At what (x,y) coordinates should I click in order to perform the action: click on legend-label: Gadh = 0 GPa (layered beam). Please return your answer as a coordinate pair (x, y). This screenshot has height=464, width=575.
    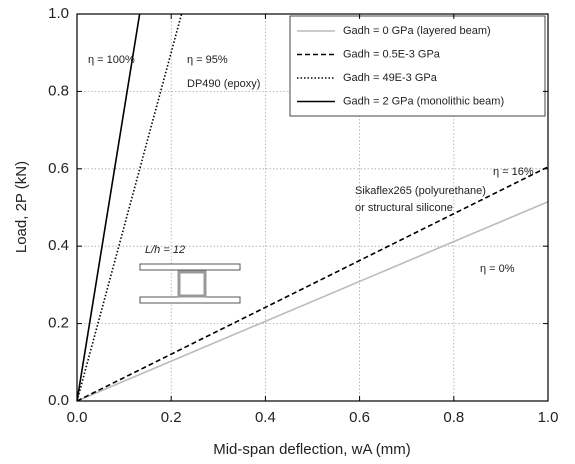
    Looking at the image, I should click on (417, 31).